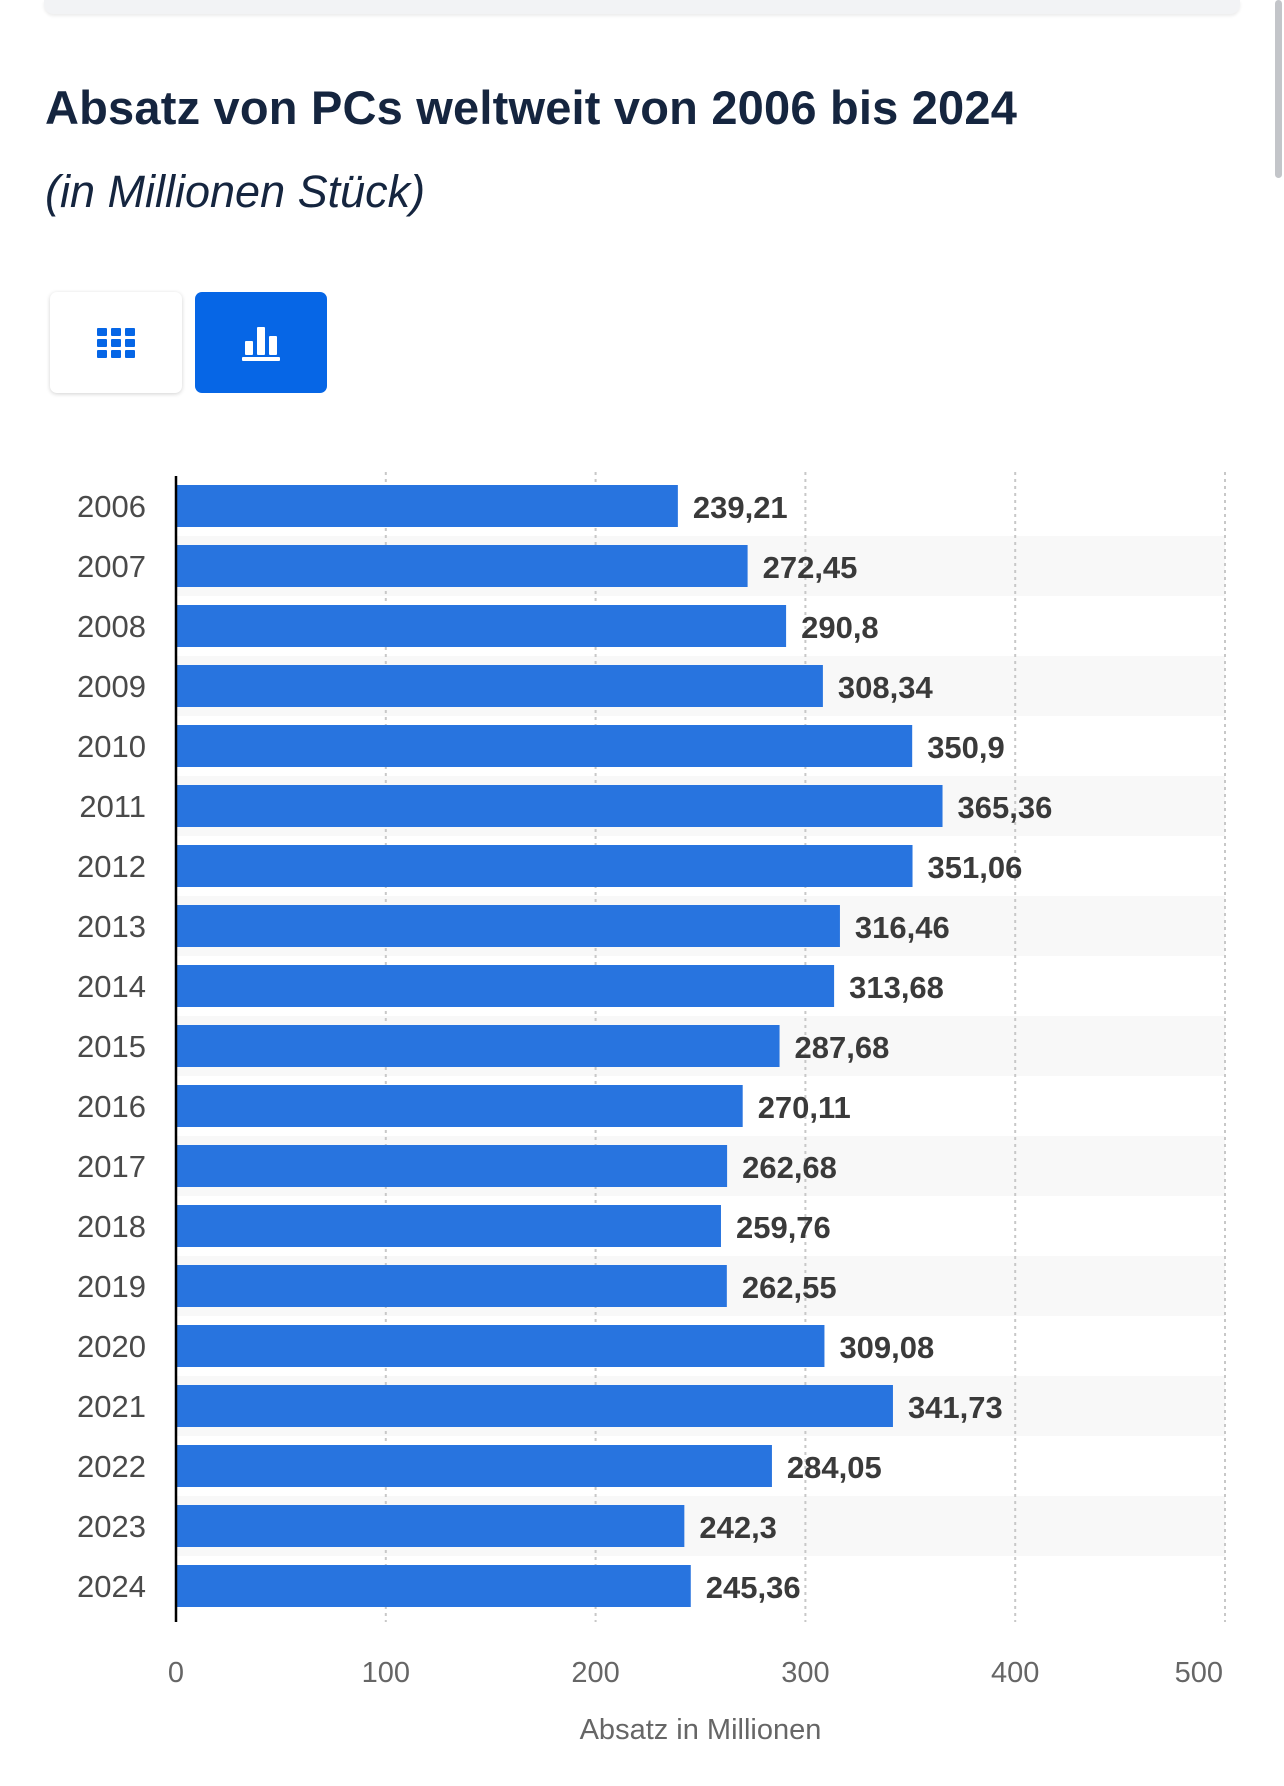 The image size is (1284, 1786). I want to click on chart-view-button, so click(261, 342).